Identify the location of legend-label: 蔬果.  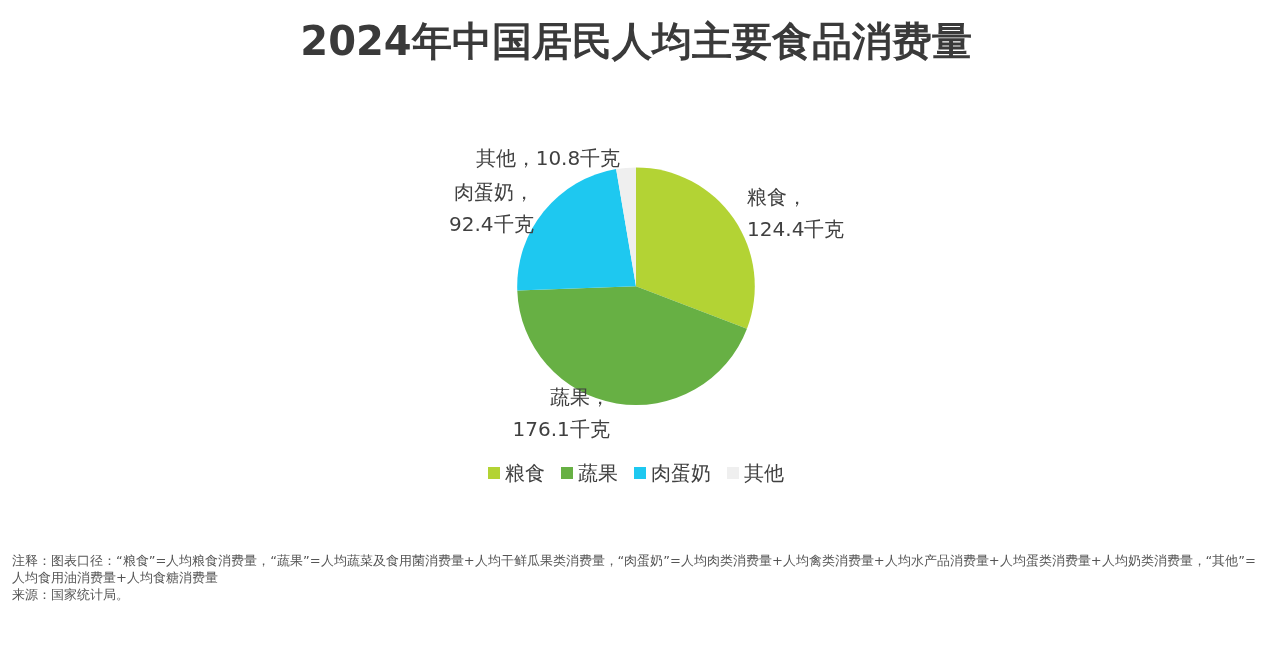
(598, 473).